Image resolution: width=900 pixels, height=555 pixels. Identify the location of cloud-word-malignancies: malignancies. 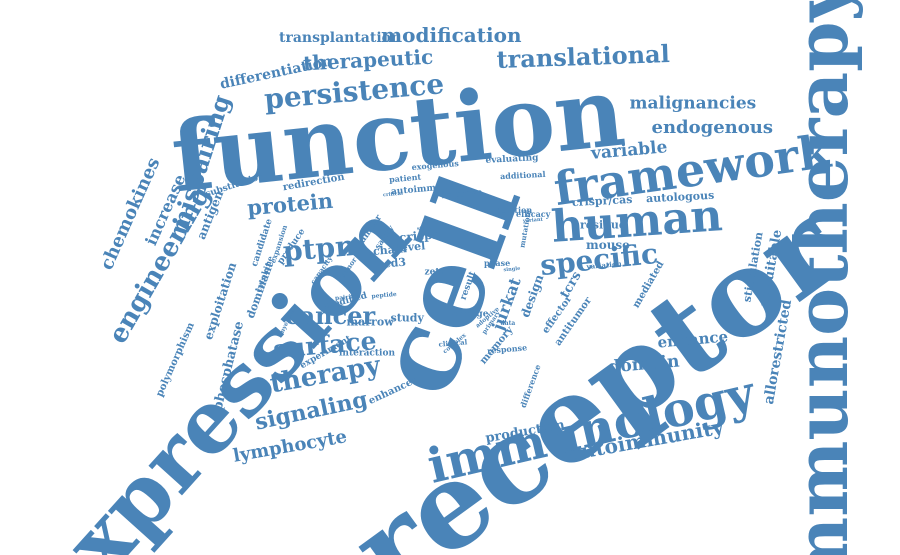
(693, 103).